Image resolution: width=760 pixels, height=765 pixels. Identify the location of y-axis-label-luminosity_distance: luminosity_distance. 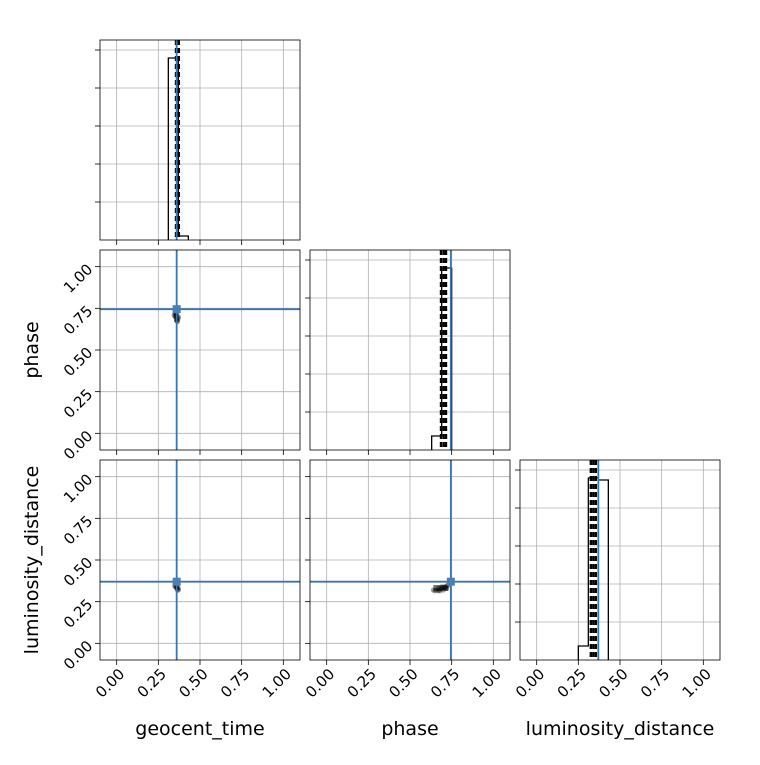
(32, 560).